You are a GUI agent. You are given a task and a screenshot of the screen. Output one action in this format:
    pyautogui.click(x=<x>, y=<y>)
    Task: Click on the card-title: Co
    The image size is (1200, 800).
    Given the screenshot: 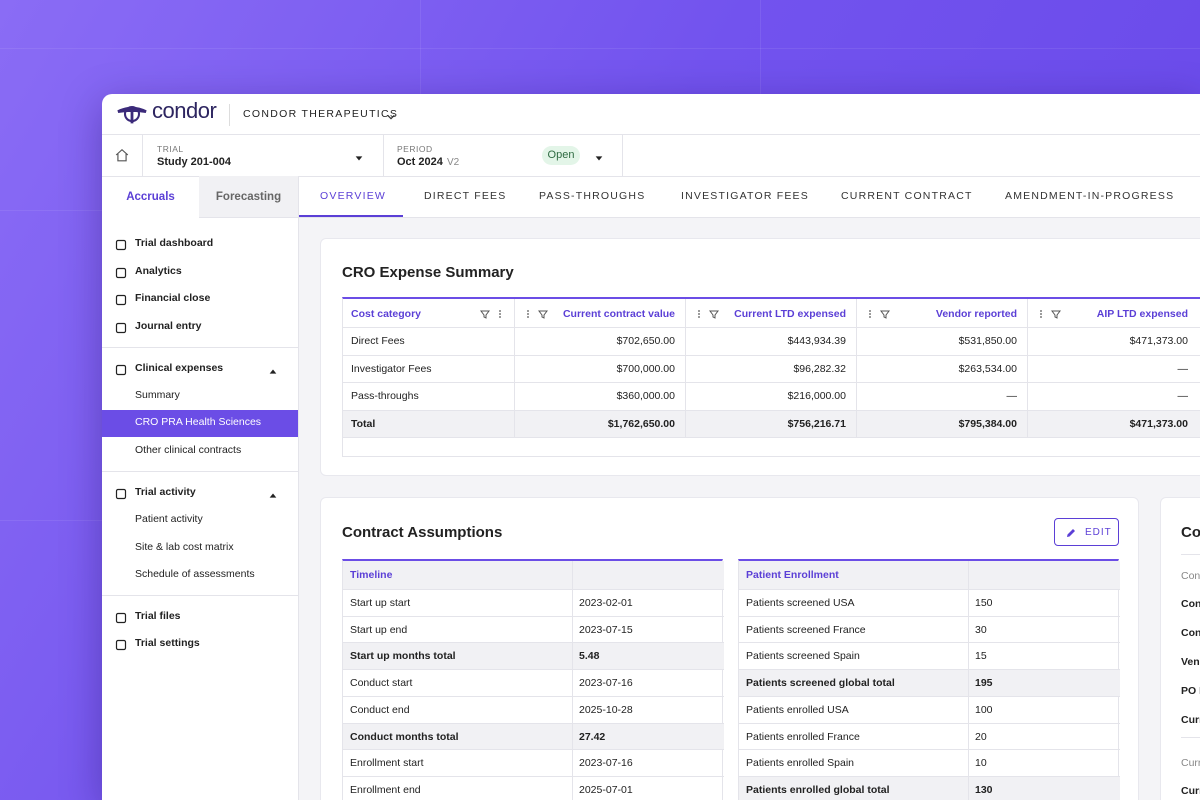 What is the action you would take?
    pyautogui.click(x=1190, y=532)
    